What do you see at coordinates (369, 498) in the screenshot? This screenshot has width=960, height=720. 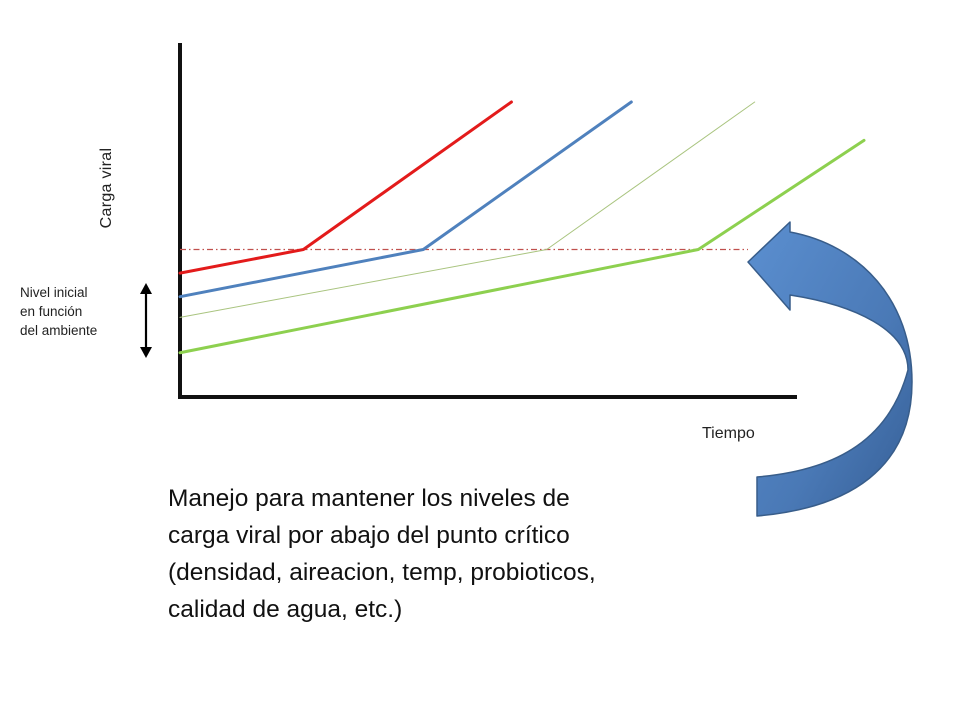 I see `caption-line-1: Manejo para mantener los niveles de` at bounding box center [369, 498].